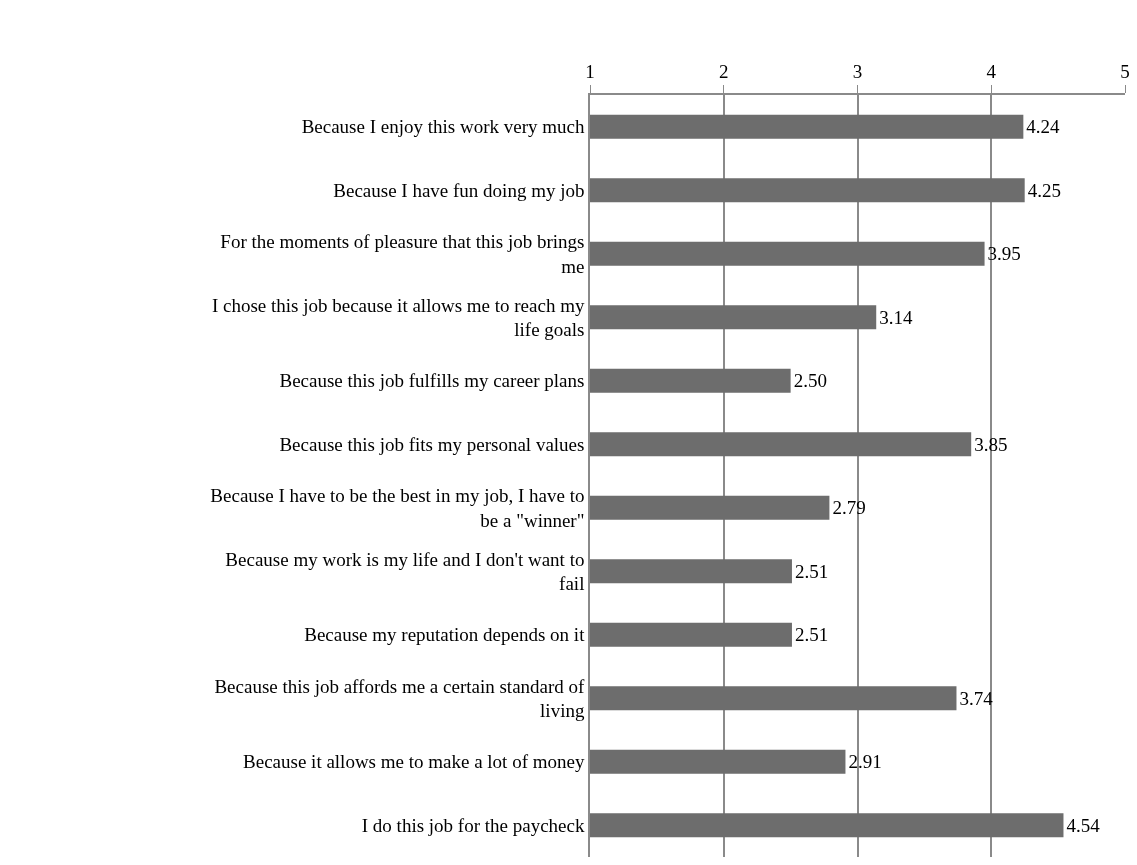 The image size is (1137, 865). I want to click on data-label: 4.25, so click(1044, 190).